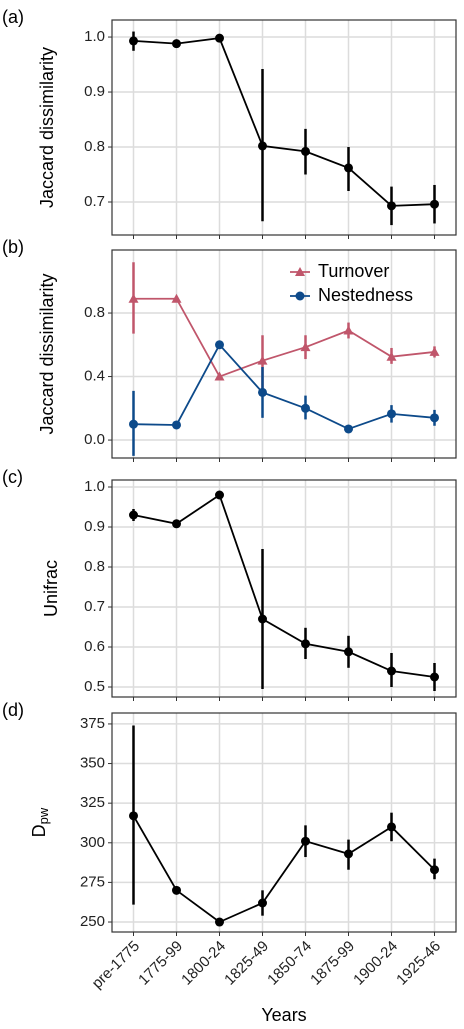 Image resolution: width=464 pixels, height=1029 pixels. I want to click on panel-label: (d), so click(13, 710).